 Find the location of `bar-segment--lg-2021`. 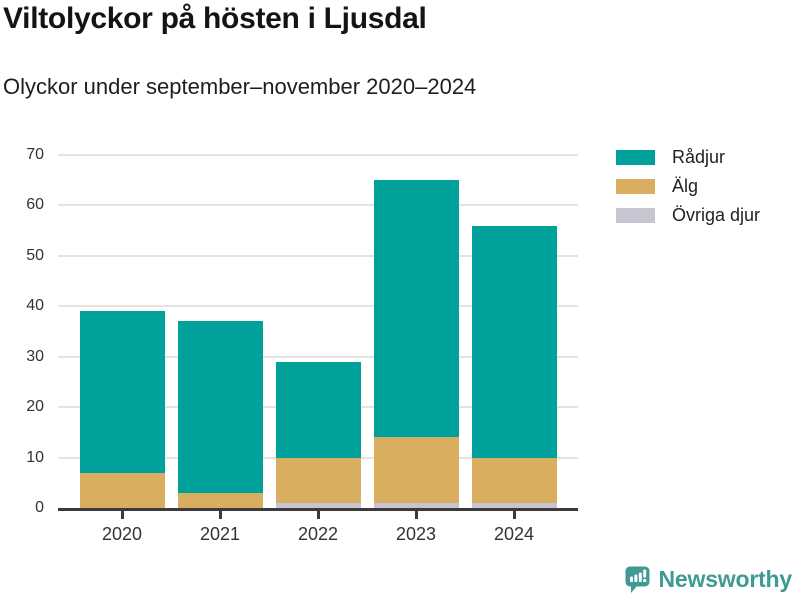

bar-segment--lg-2021 is located at coordinates (220, 500).